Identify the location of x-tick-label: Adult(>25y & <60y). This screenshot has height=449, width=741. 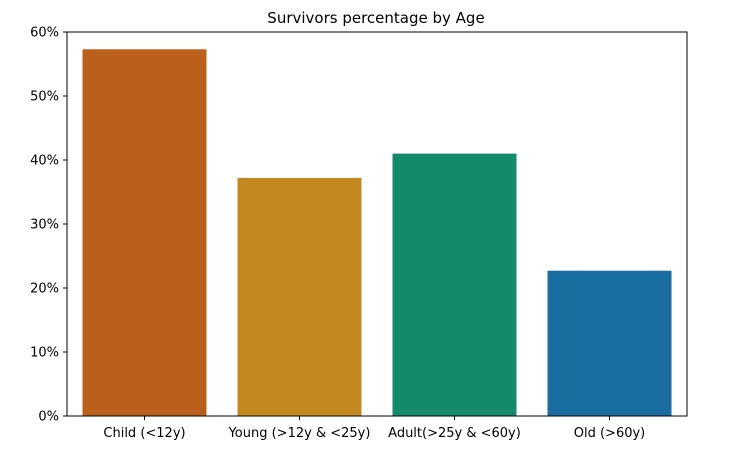
(454, 433).